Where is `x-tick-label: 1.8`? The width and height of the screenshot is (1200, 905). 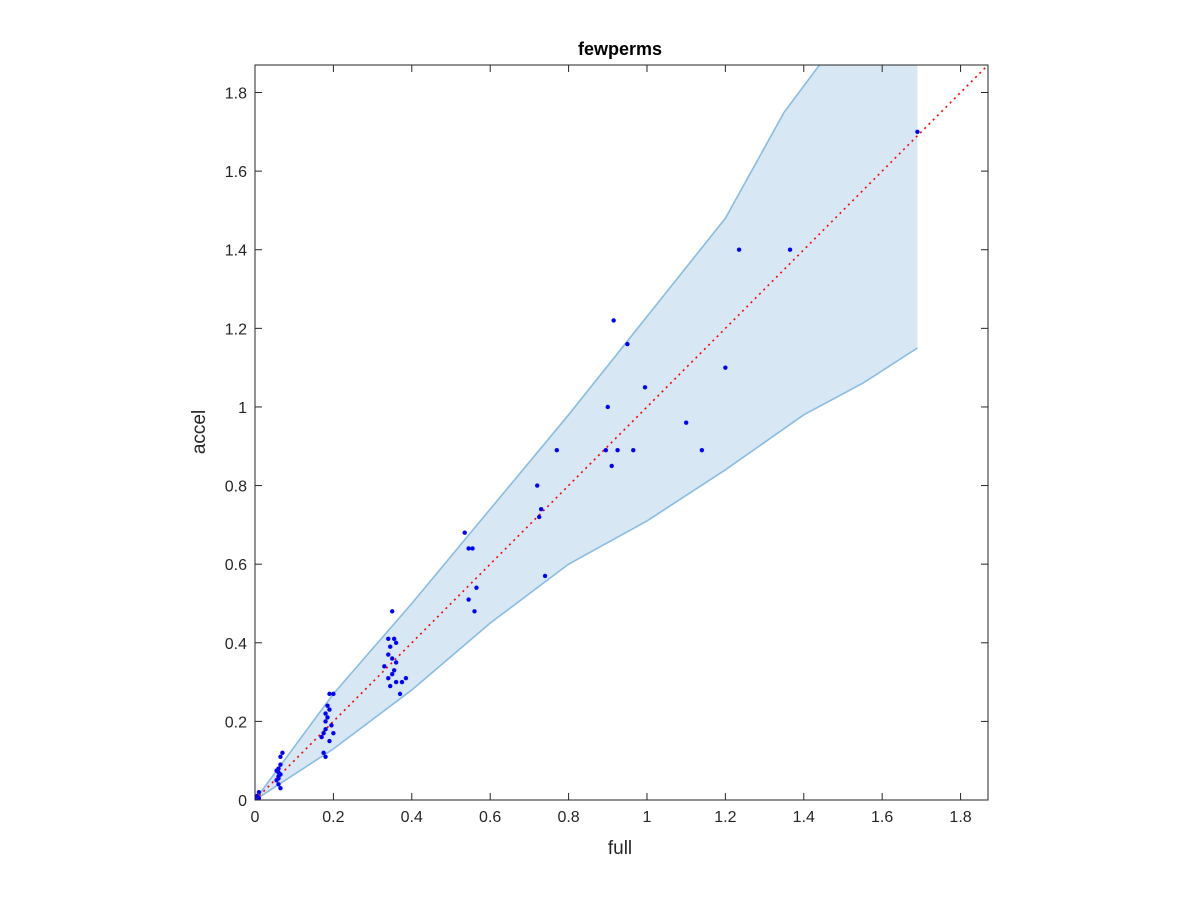
x-tick-label: 1.8 is located at coordinates (960, 817).